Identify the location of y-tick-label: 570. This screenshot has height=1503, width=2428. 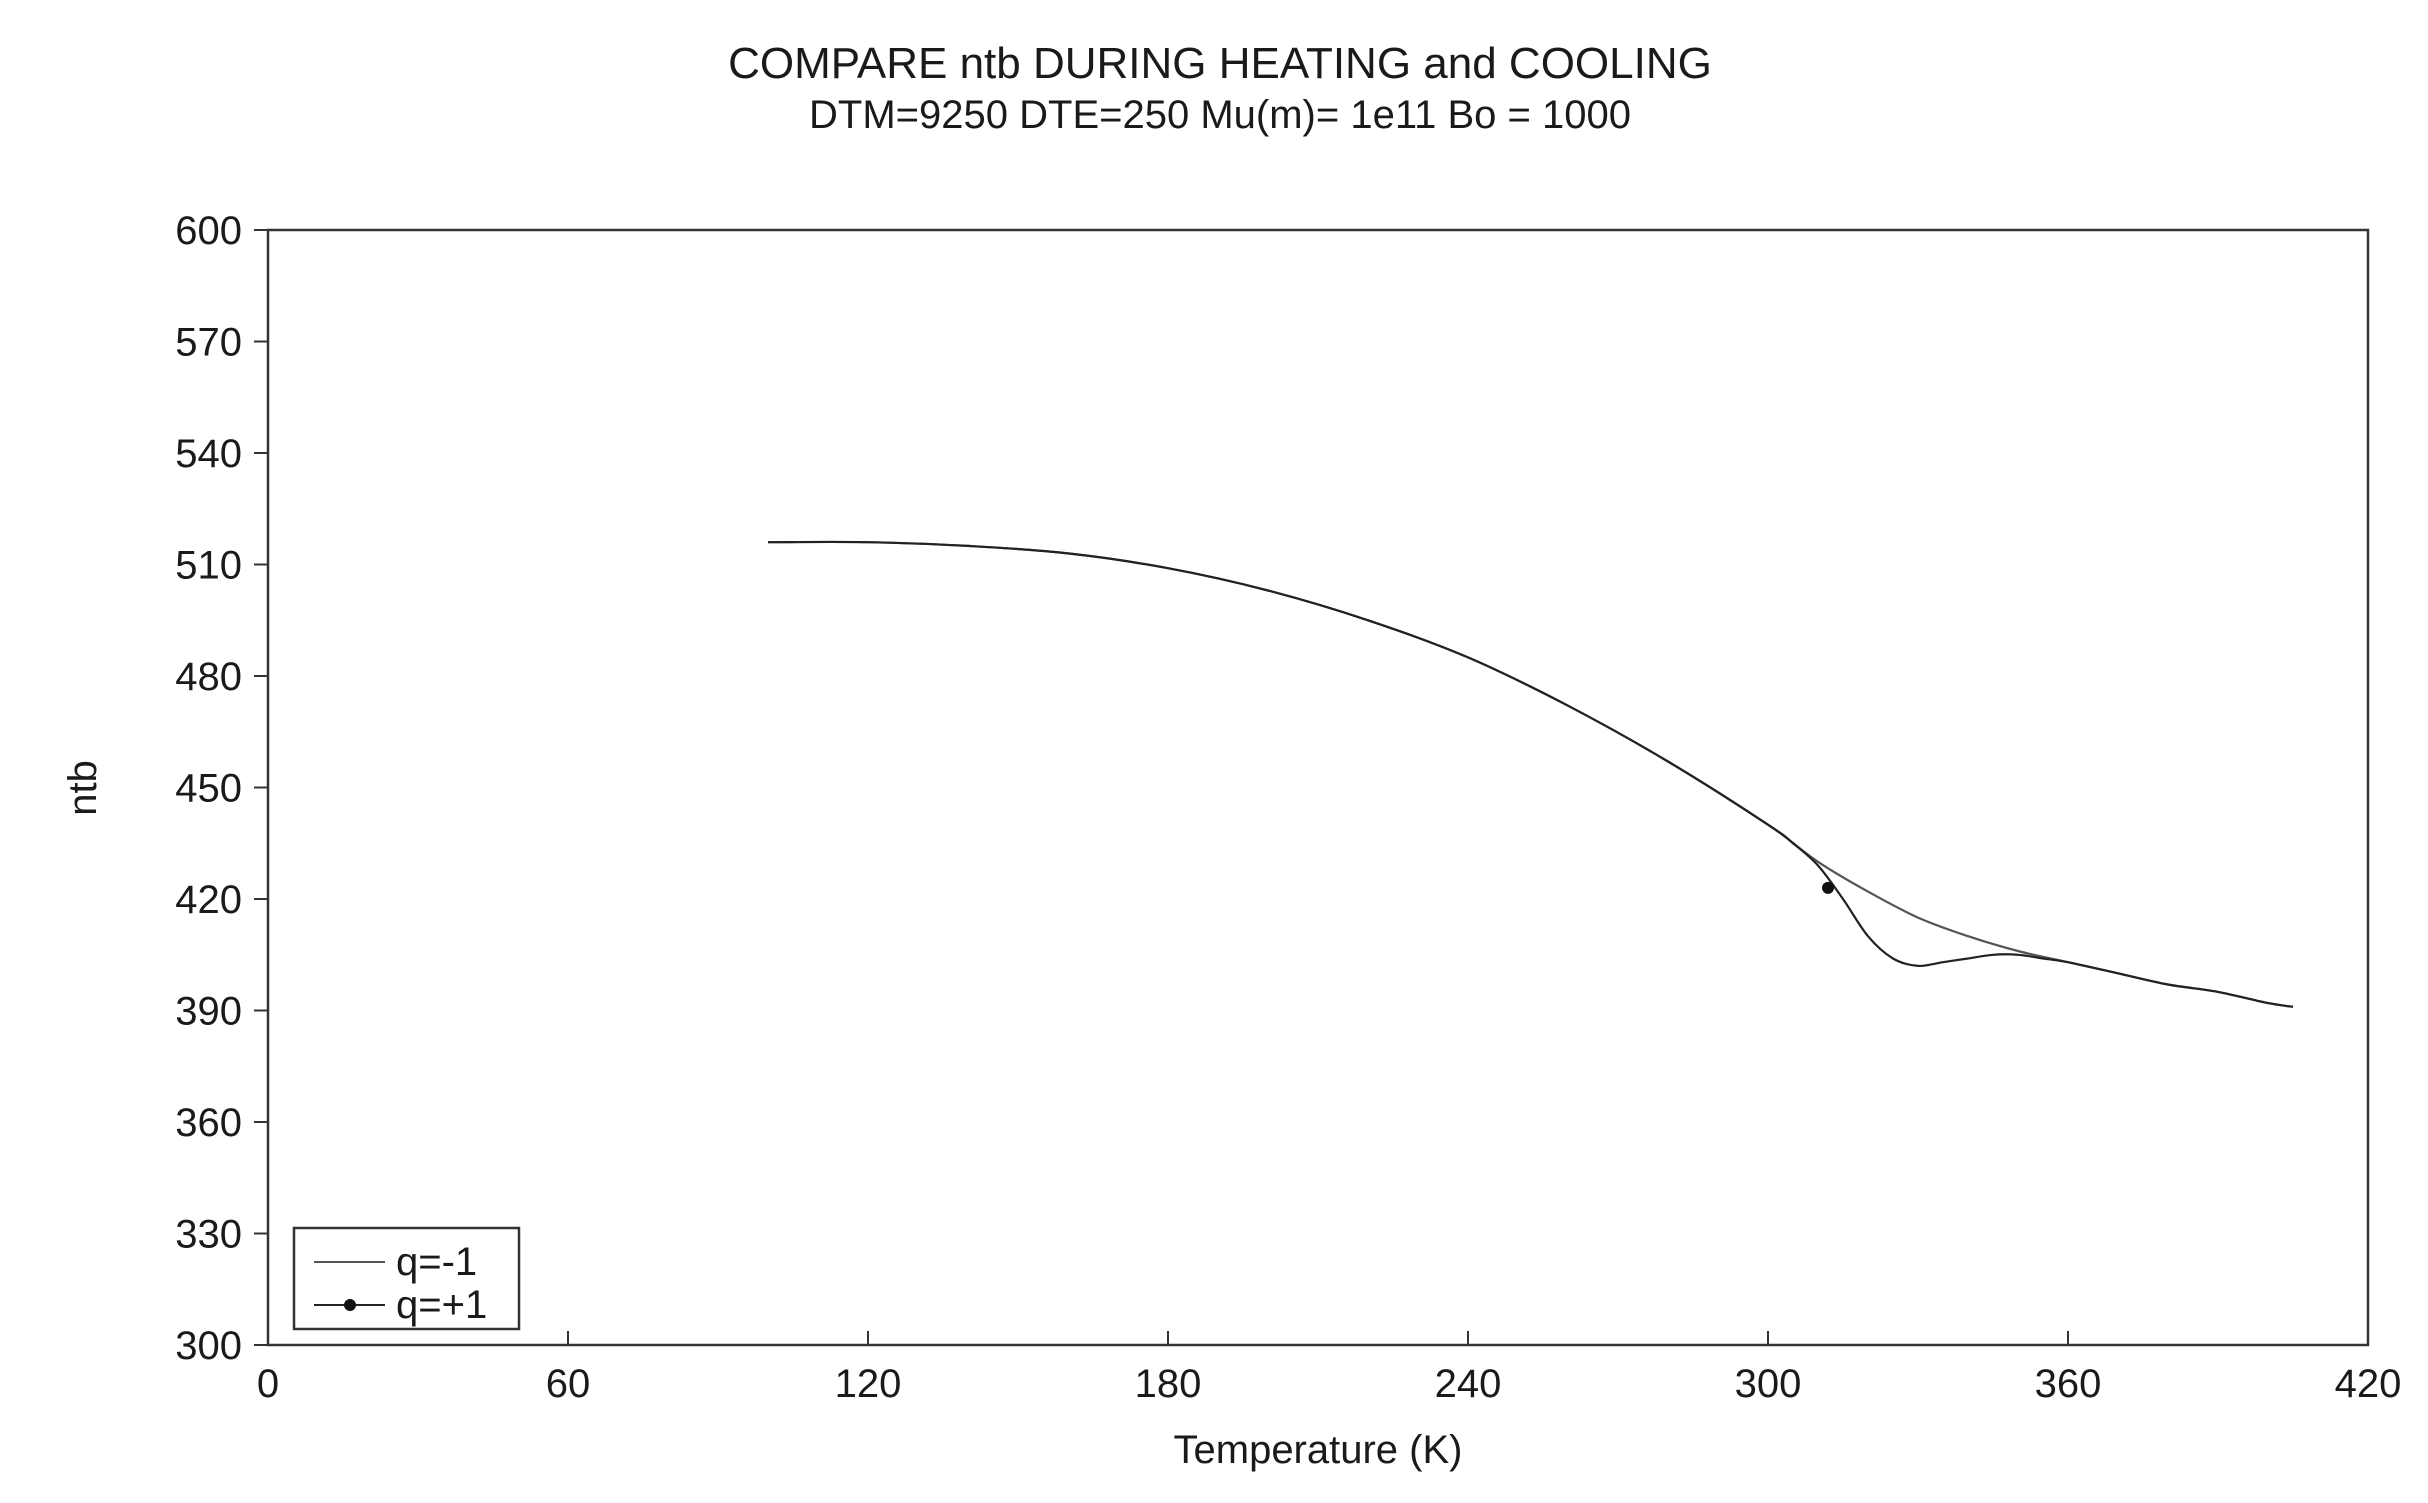
(208, 343).